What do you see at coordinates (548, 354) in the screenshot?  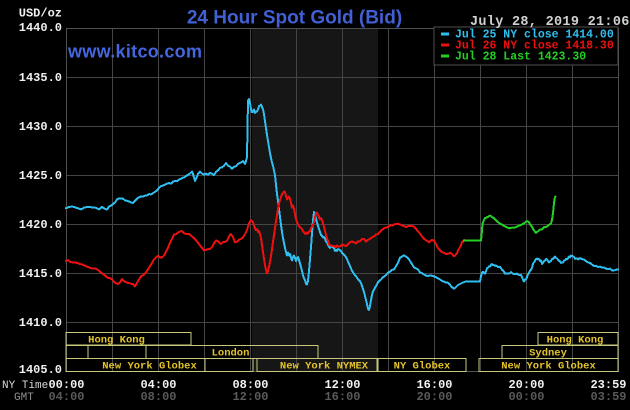 I see `svg-text: Sydney` at bounding box center [548, 354].